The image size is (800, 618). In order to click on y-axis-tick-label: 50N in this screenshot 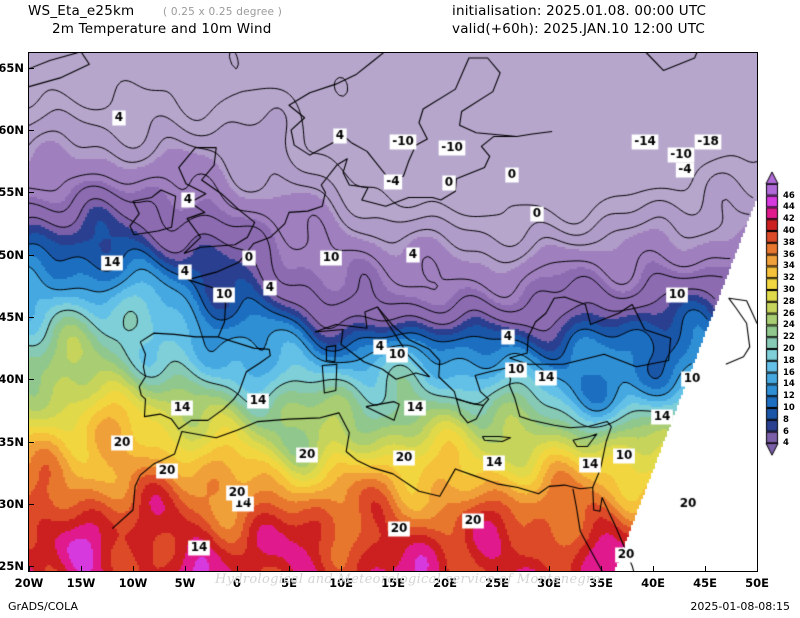, I will do `click(12, 254)`.